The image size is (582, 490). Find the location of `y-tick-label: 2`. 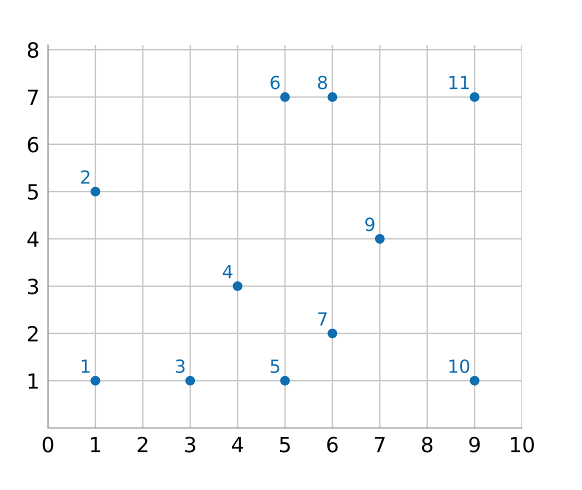

y-tick-label: 2 is located at coordinates (33, 334).